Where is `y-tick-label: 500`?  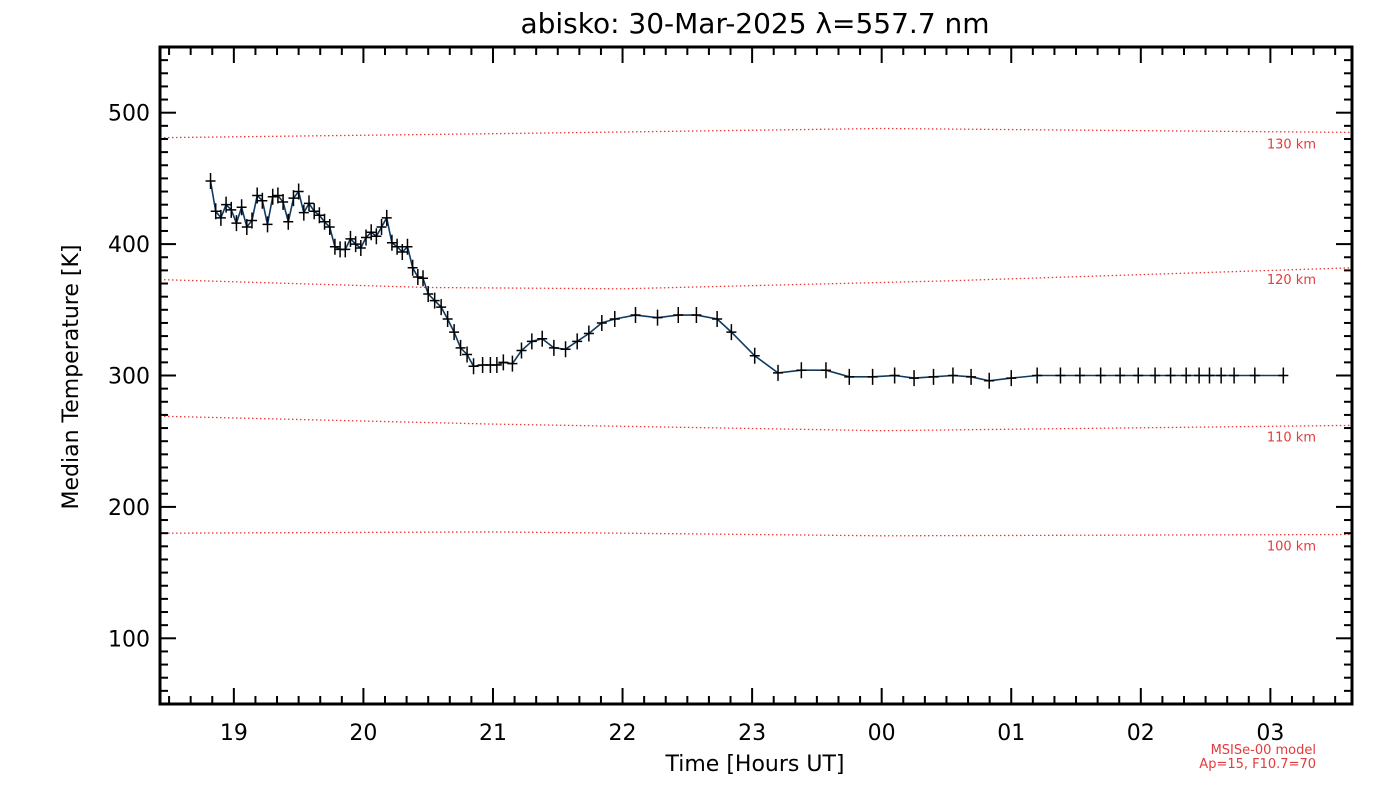
y-tick-label: 500 is located at coordinates (129, 114).